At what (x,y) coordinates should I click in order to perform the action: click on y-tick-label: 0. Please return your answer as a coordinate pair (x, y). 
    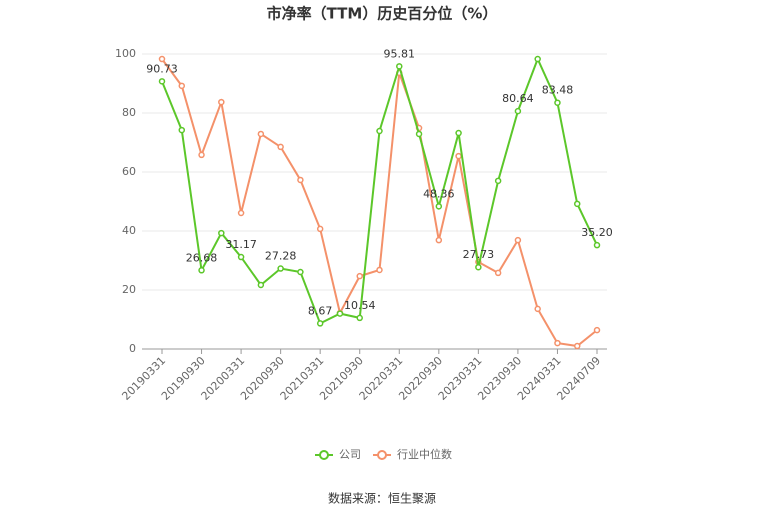
    Looking at the image, I should click on (132, 348).